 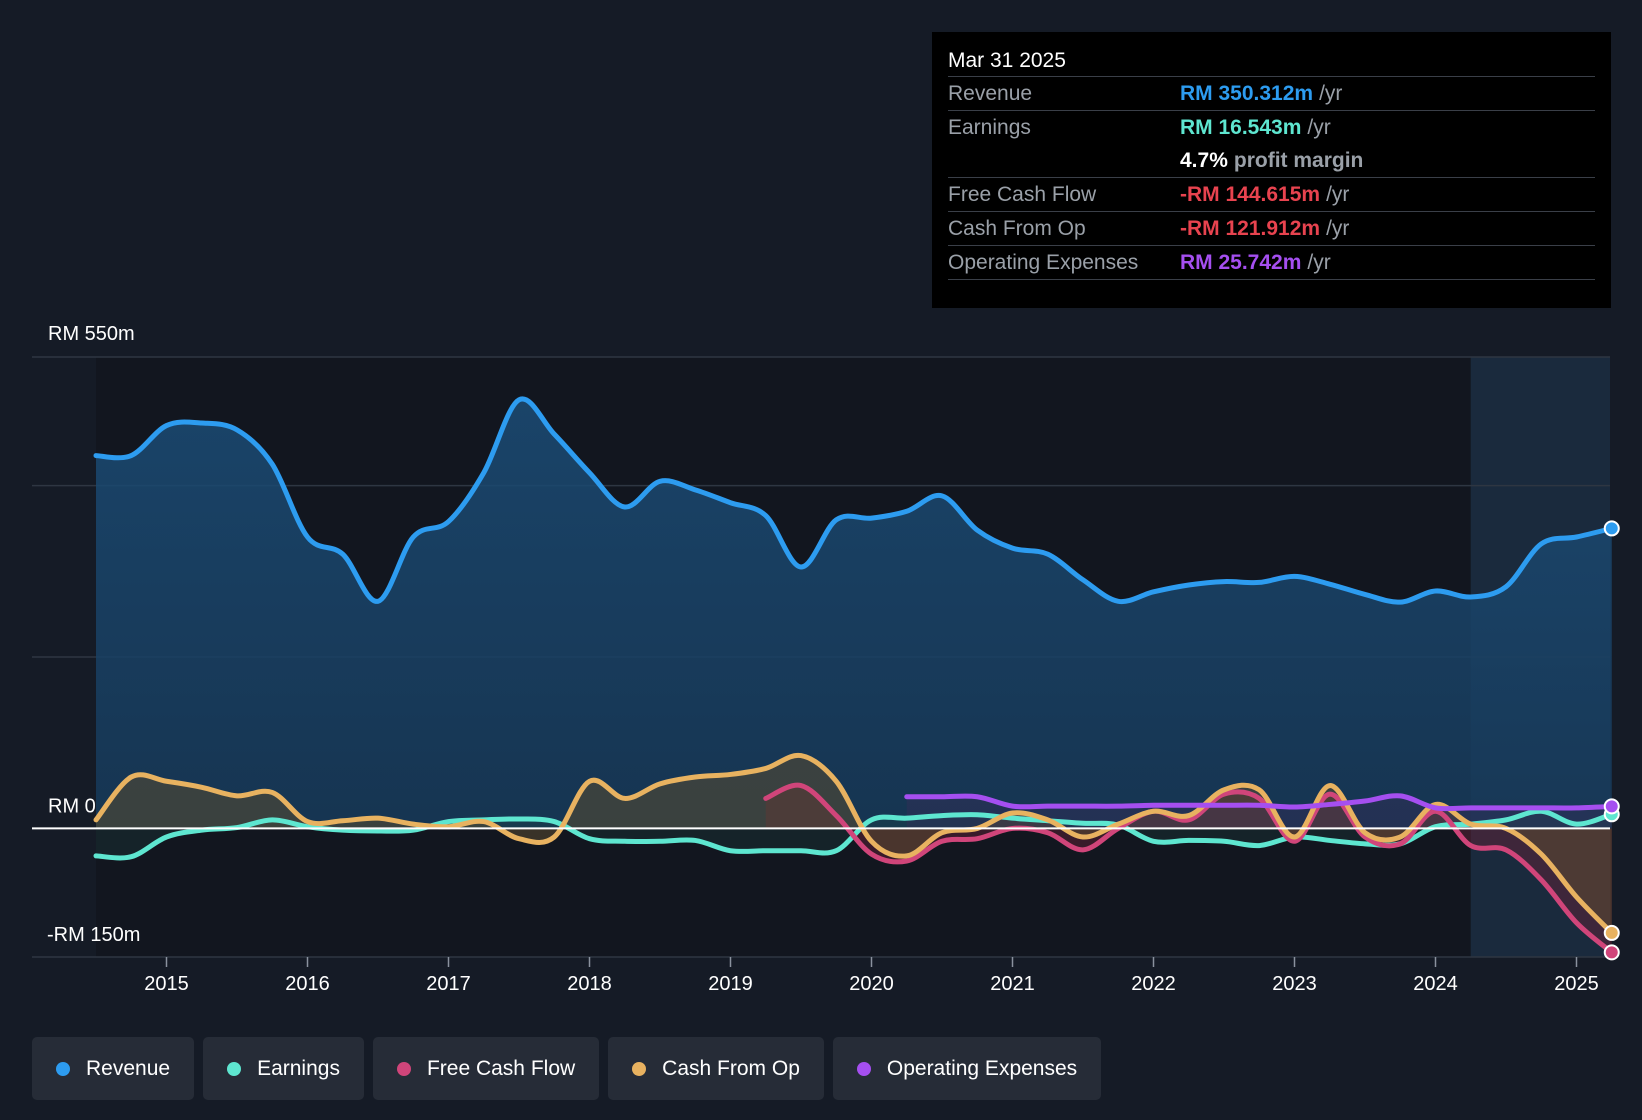 What do you see at coordinates (871, 984) in the screenshot?
I see `x-tick-label: 2020` at bounding box center [871, 984].